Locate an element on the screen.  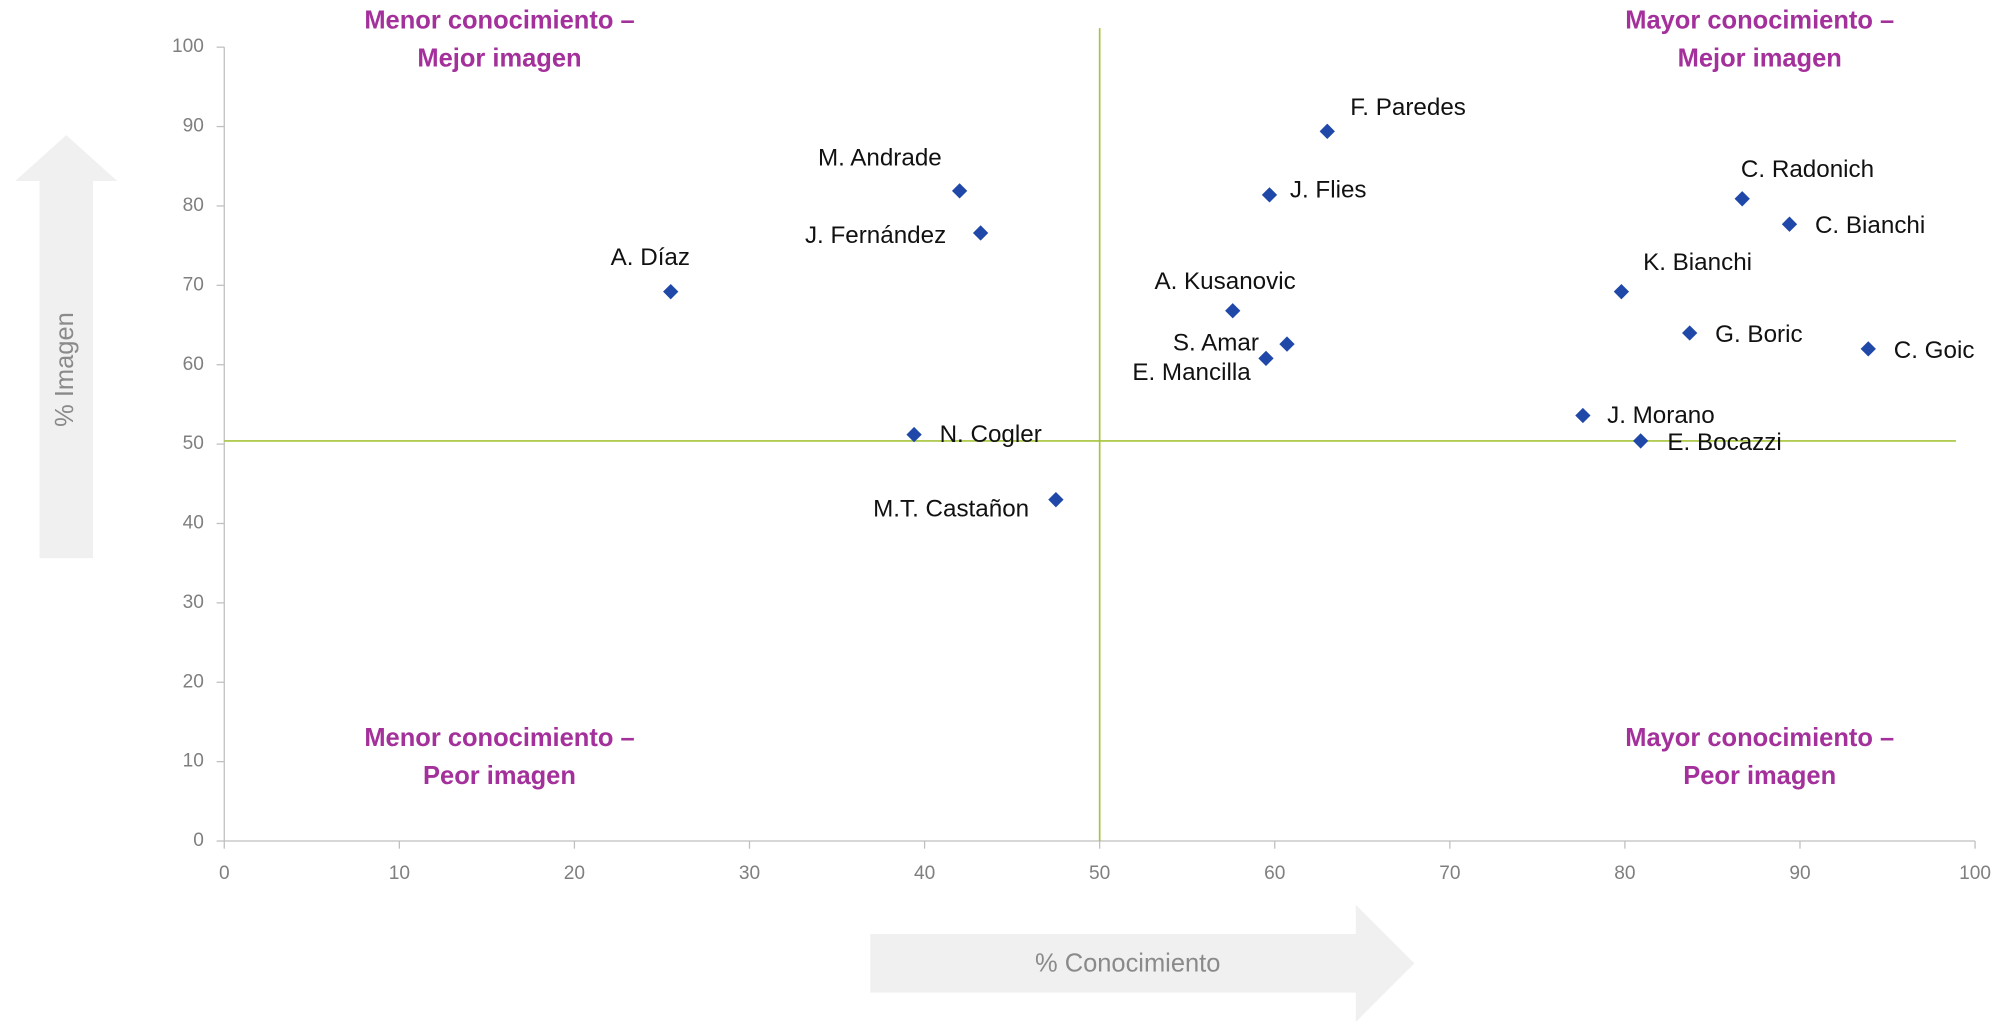
point-label: A. Kusanovic is located at coordinates (1224, 281).